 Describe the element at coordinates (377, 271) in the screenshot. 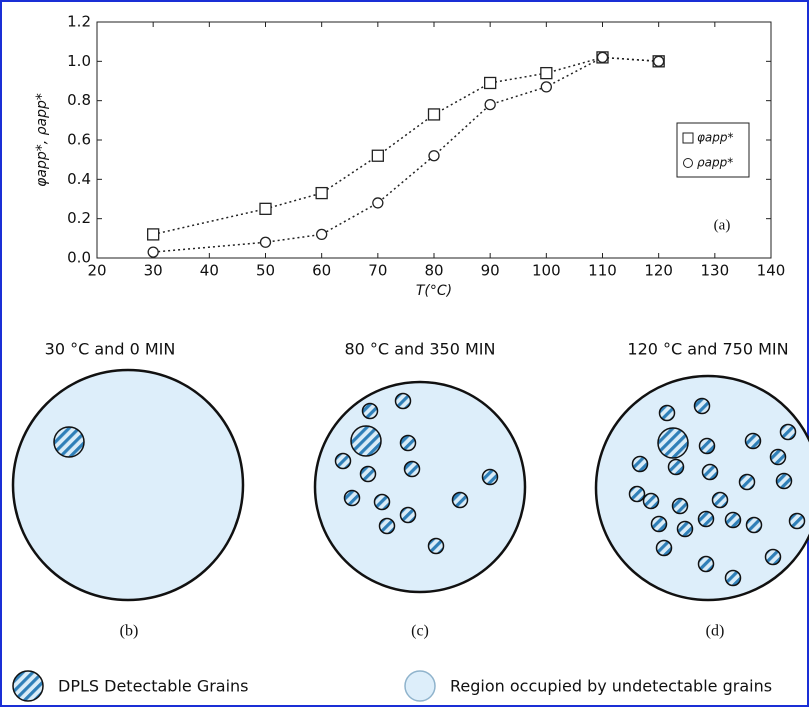

I see `x-tick-label: 70` at that location.